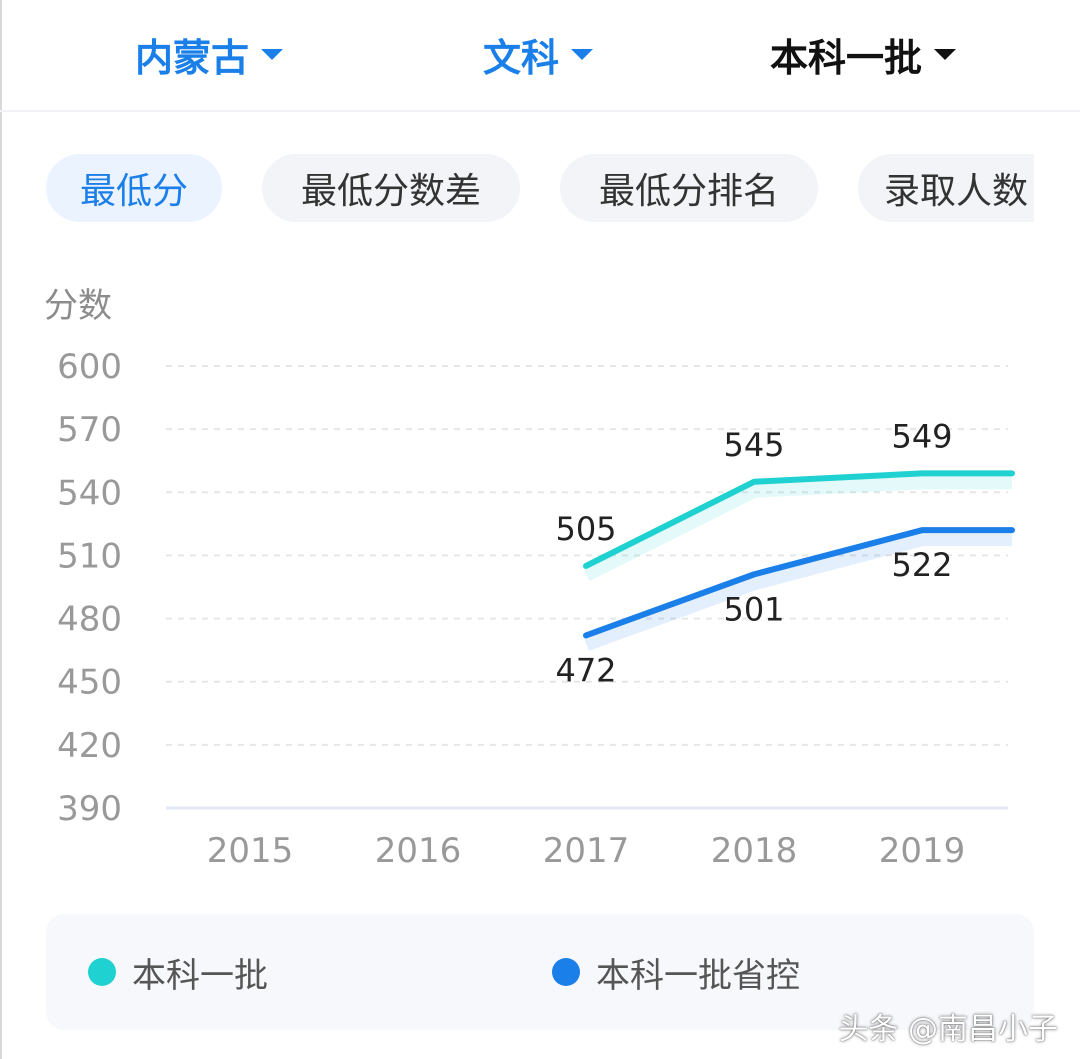 The height and width of the screenshot is (1059, 1080). Describe the element at coordinates (753, 609) in the screenshot. I see `data-label: 501` at that location.